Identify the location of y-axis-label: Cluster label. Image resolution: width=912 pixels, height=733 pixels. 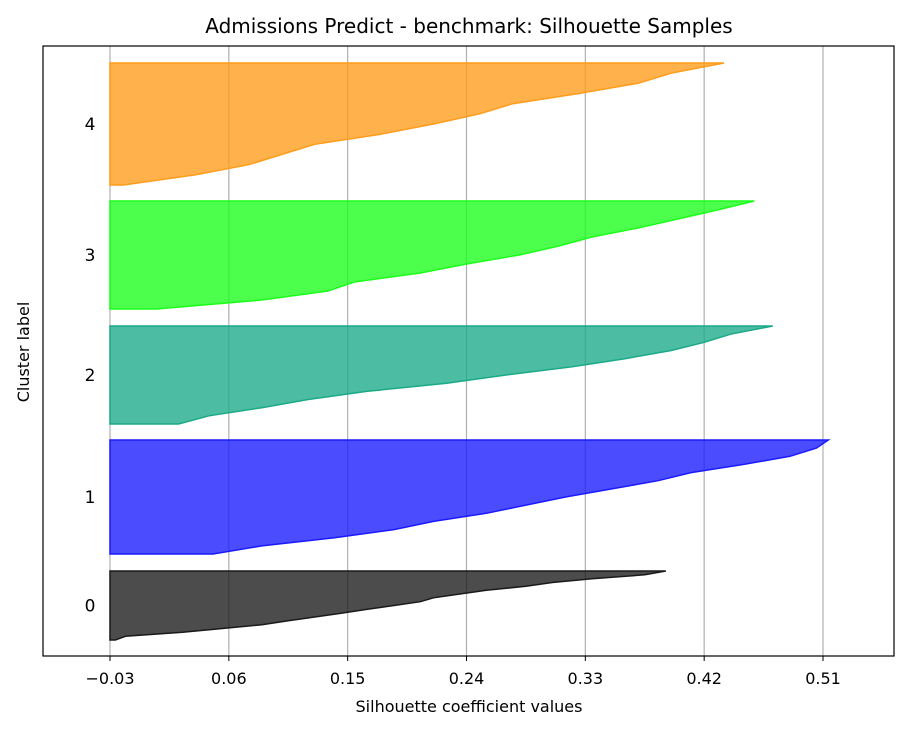
(23, 352).